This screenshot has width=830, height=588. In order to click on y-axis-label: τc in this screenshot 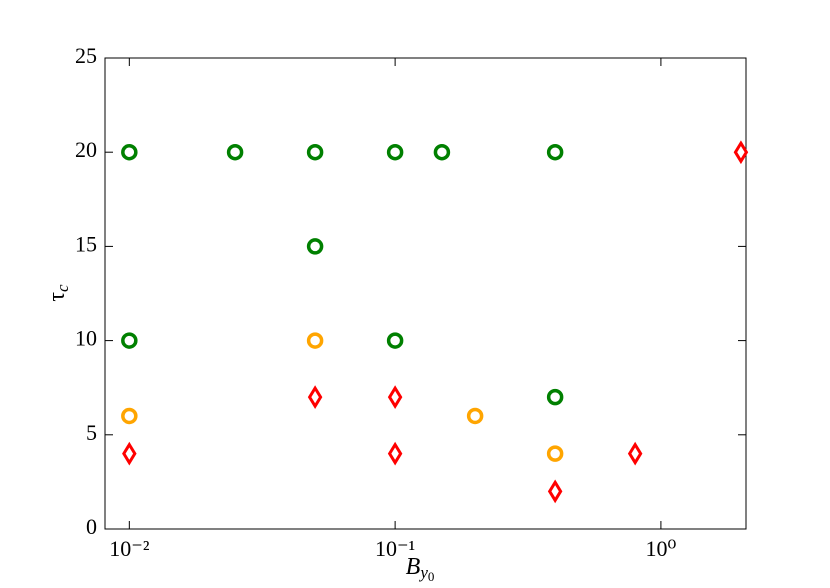, I will do `click(58, 293)`.